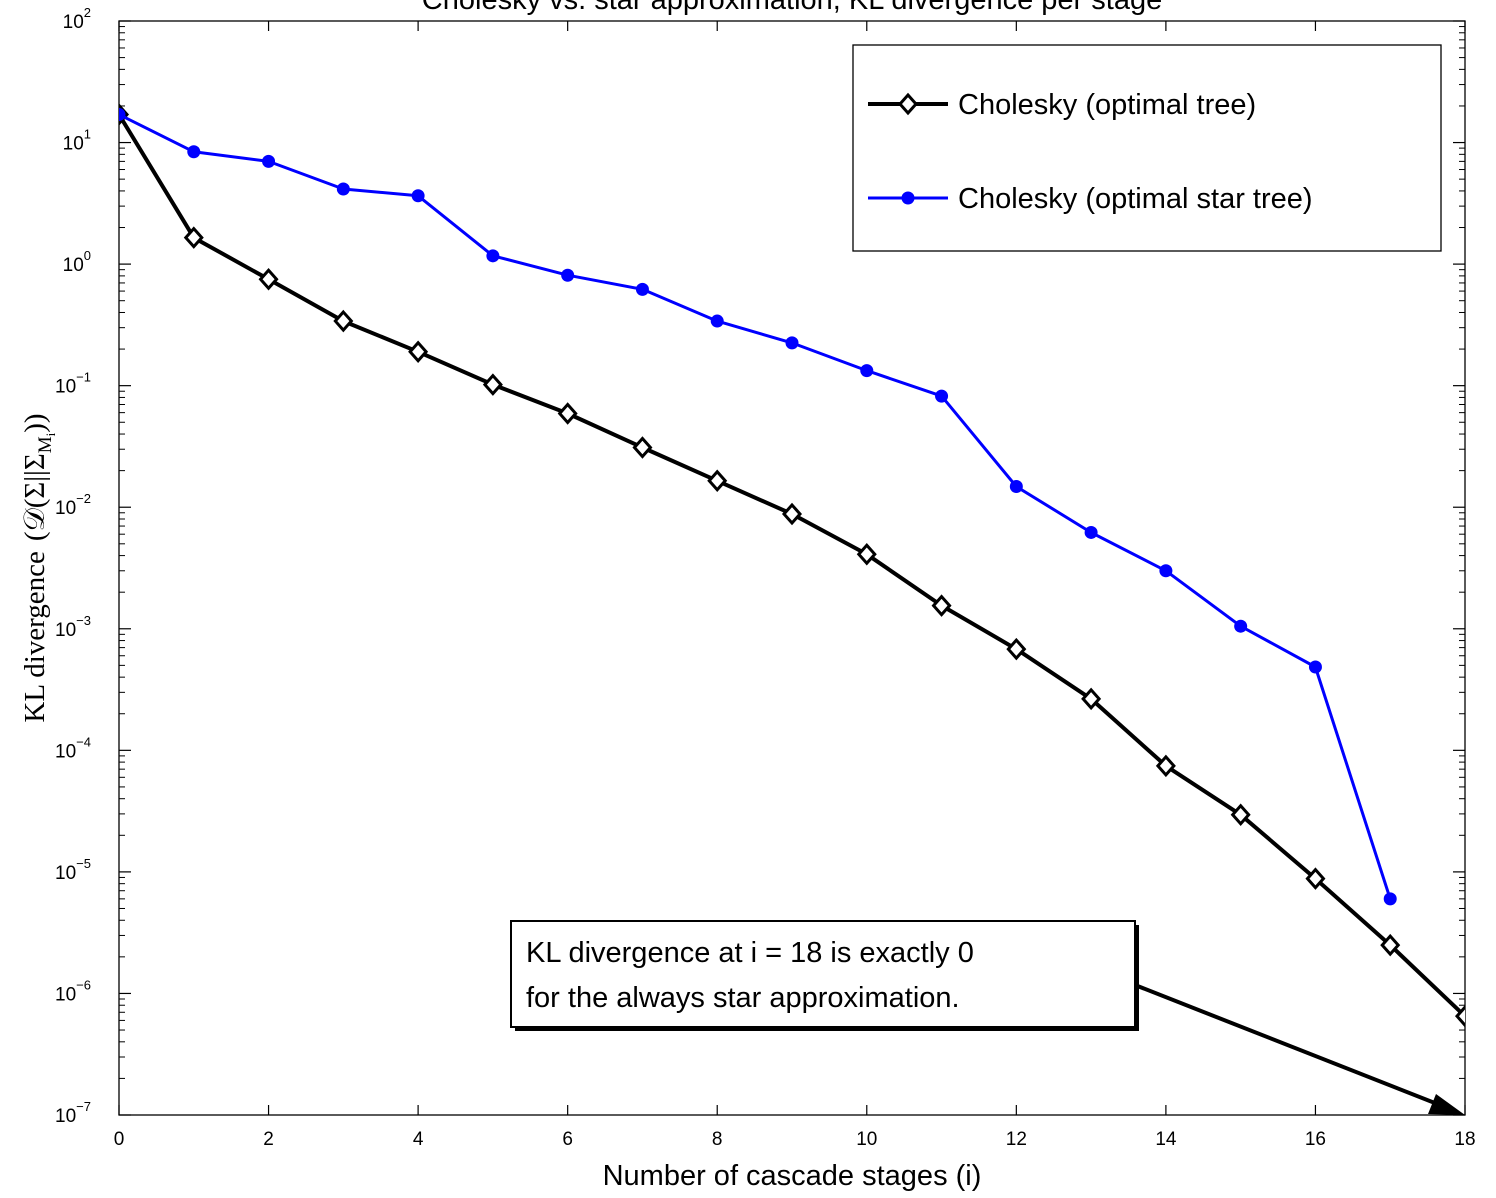 The height and width of the screenshot is (1198, 1496). What do you see at coordinates (908, 198) in the screenshot?
I see `legend-marker-star` at bounding box center [908, 198].